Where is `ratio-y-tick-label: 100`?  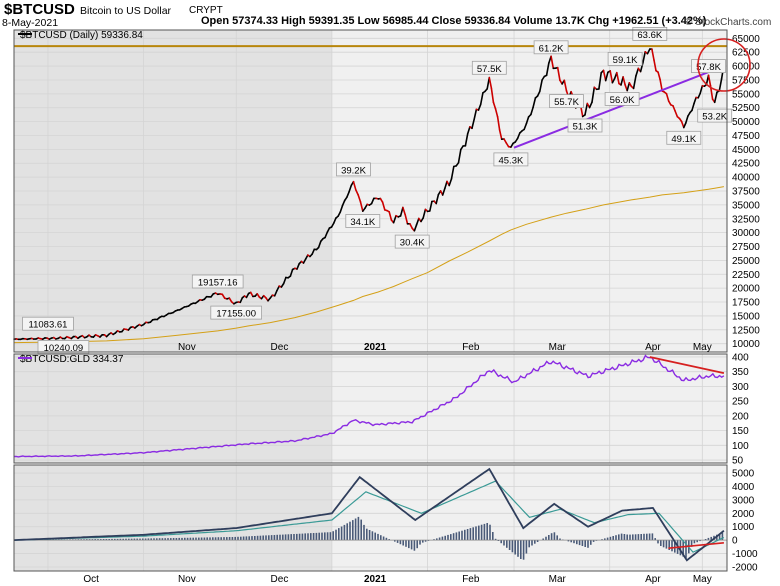 ratio-y-tick-label: 100 is located at coordinates (740, 446).